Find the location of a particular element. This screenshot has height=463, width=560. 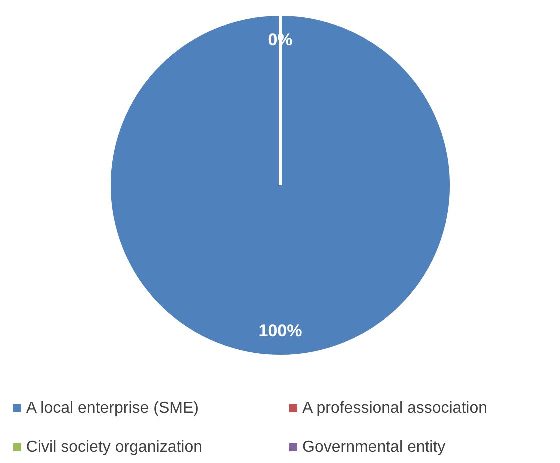

legend-label: Governmental entity is located at coordinates (374, 447).